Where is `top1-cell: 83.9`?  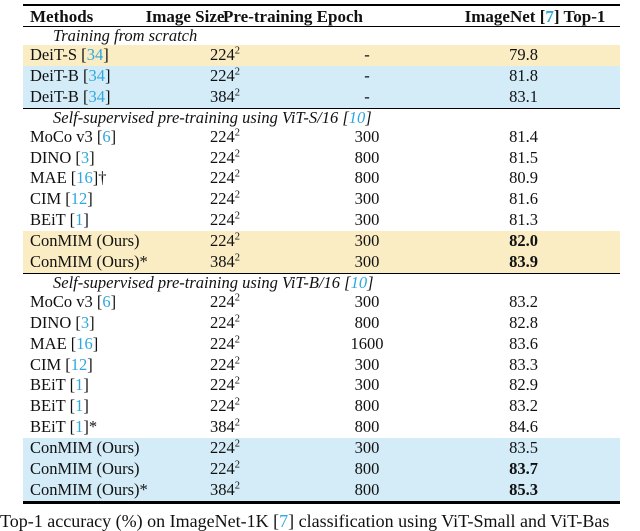
top1-cell: 83.9 is located at coordinates (523, 262).